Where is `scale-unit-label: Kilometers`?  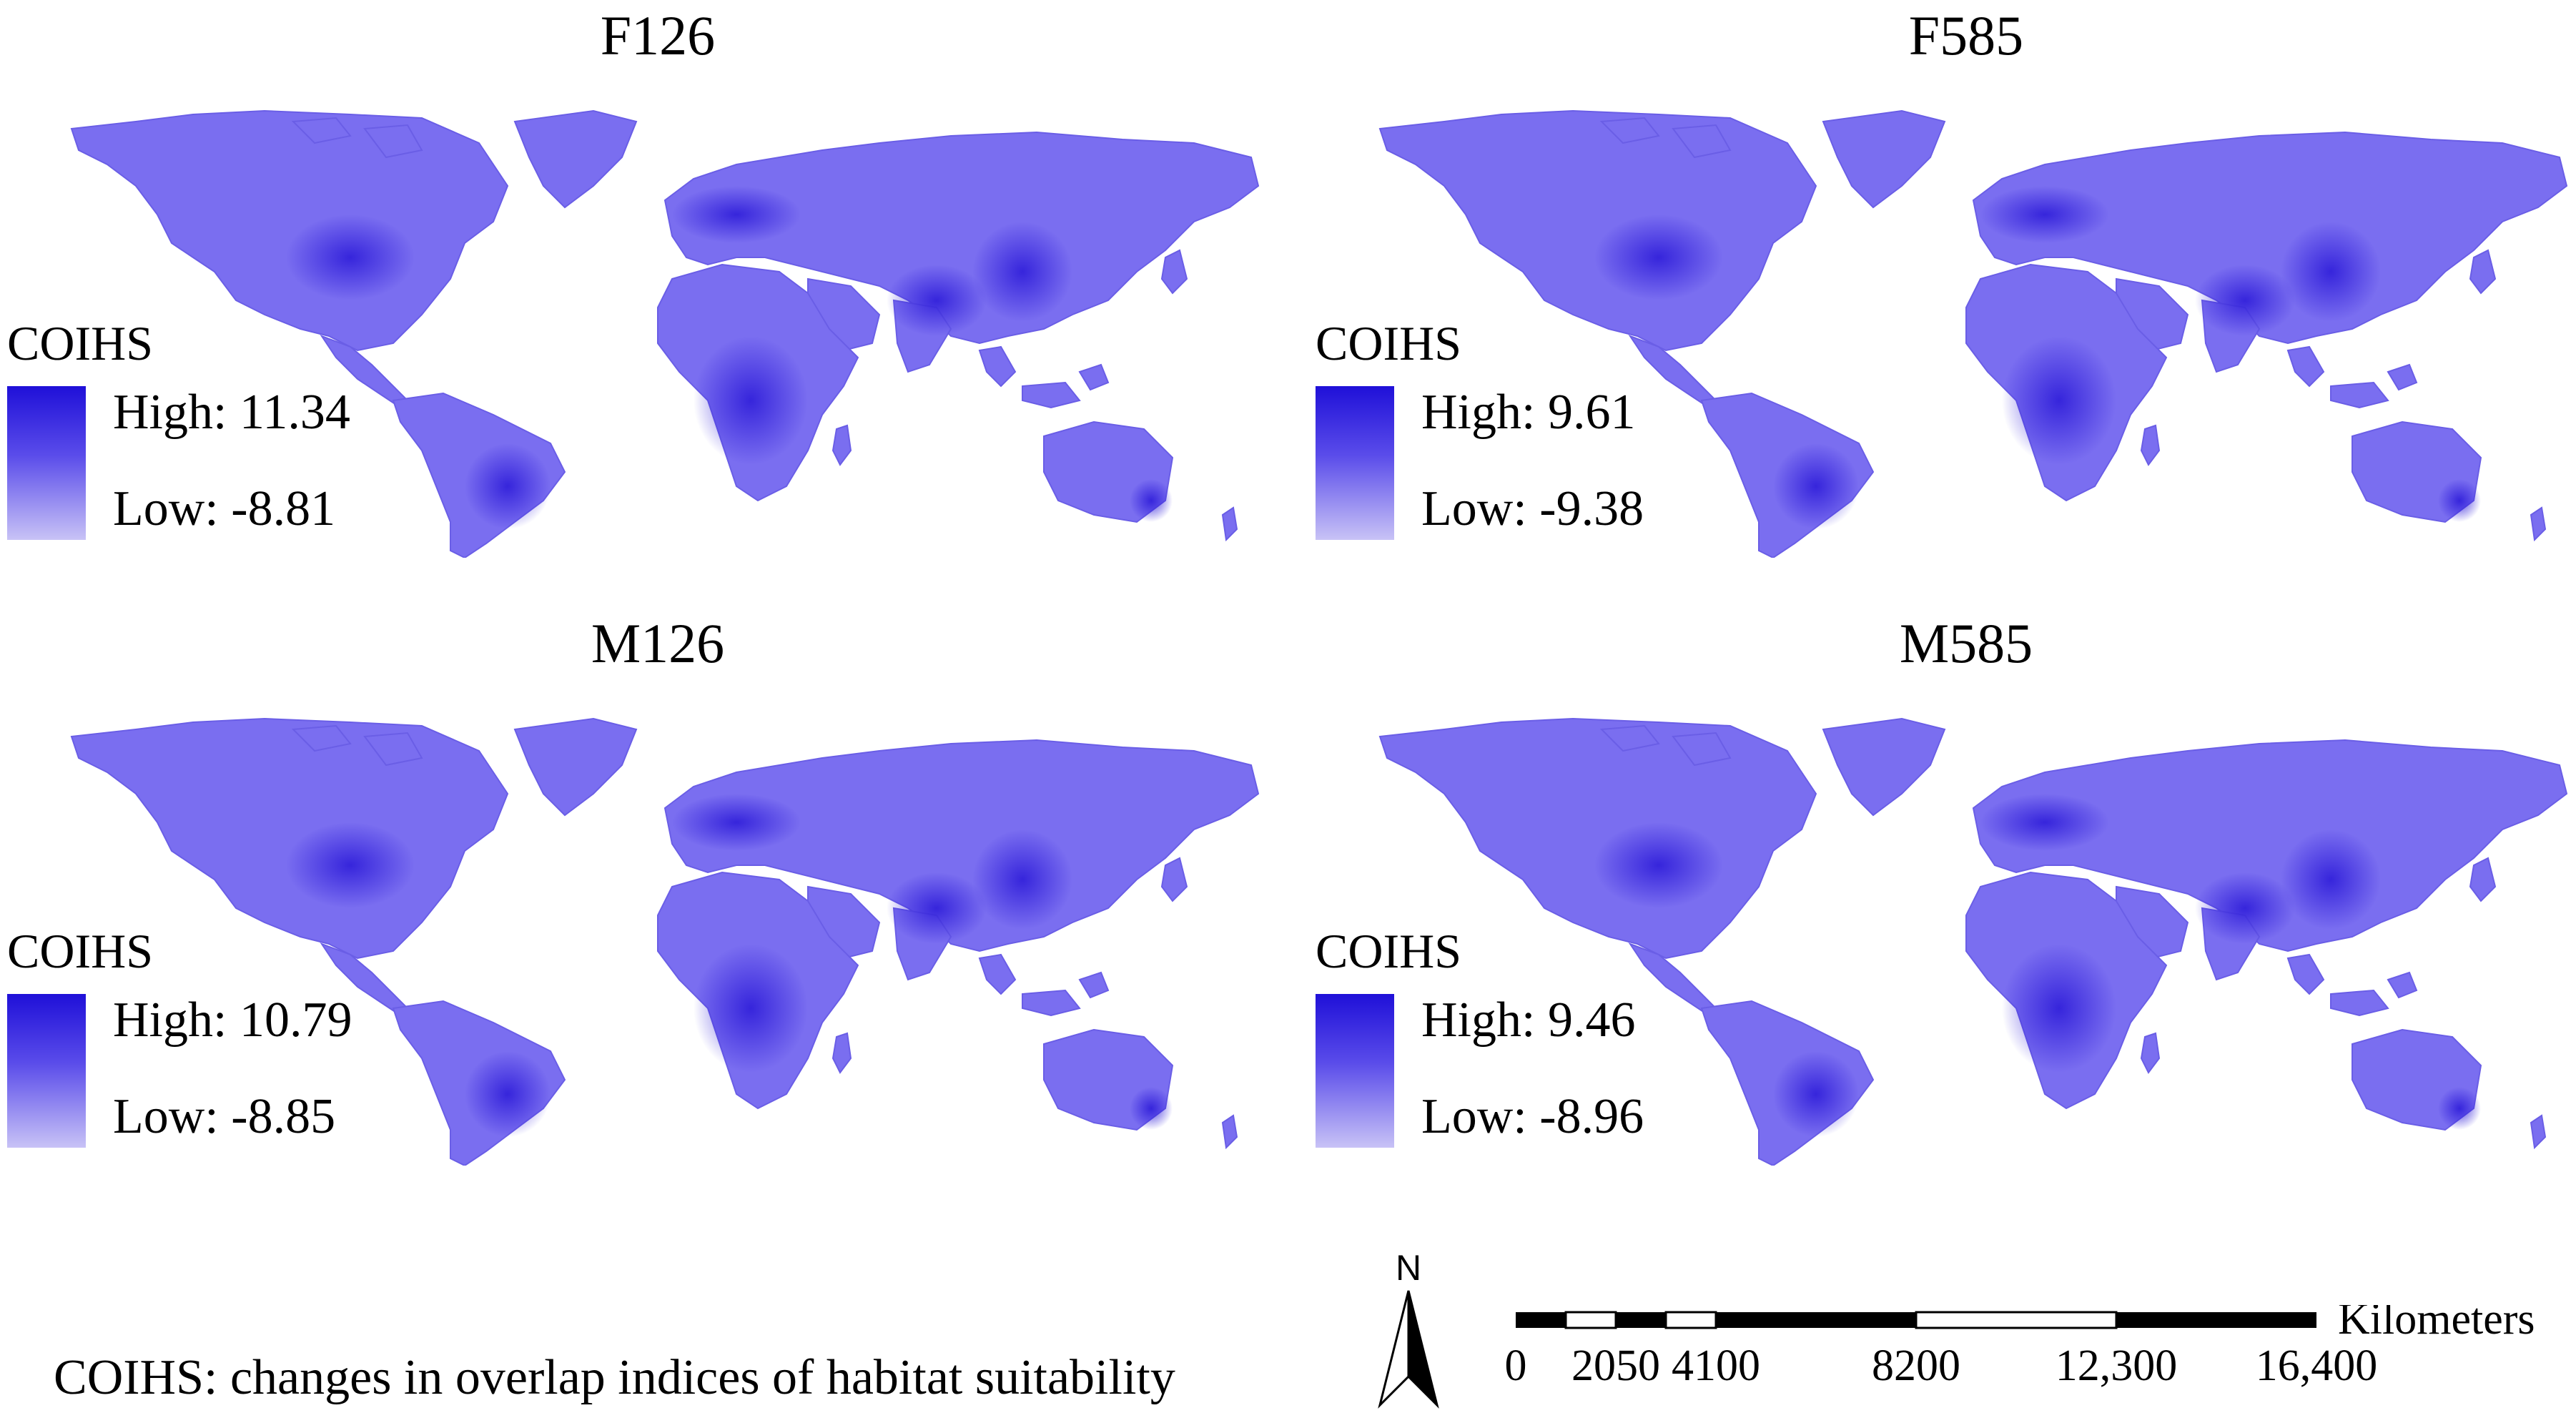 scale-unit-label: Kilometers is located at coordinates (2436, 1324).